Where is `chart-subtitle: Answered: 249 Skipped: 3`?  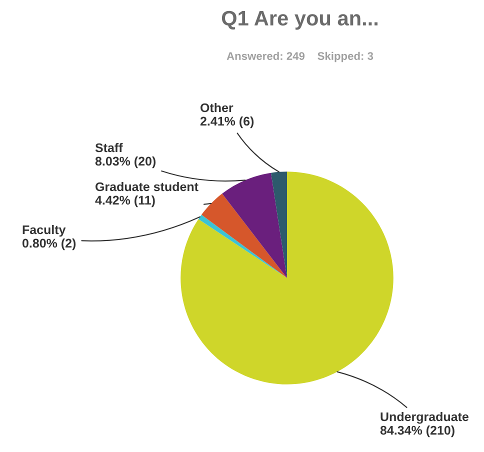
chart-subtitle: Answered: 249 Skipped: 3 is located at coordinates (300, 57).